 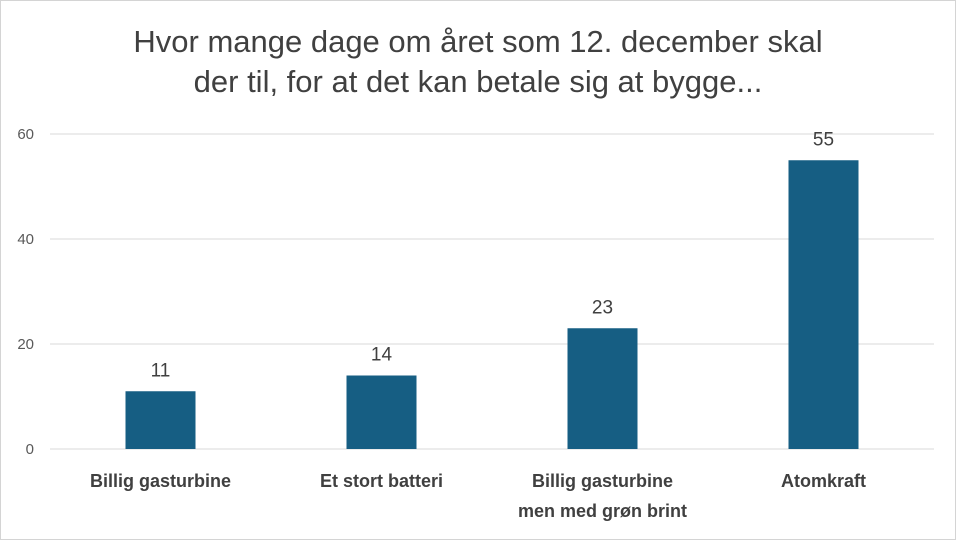 I want to click on data-label: 14, so click(x=382, y=355).